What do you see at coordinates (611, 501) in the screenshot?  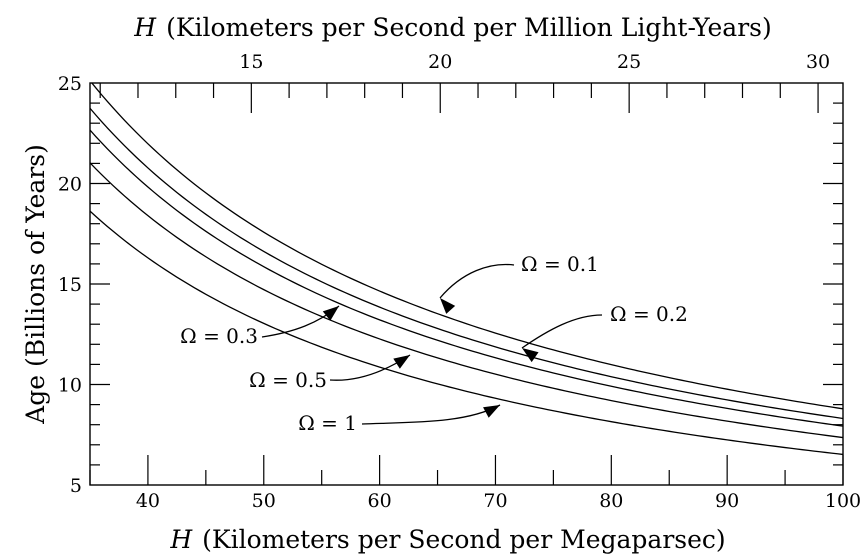 I see `x-tick-label: 80` at bounding box center [611, 501].